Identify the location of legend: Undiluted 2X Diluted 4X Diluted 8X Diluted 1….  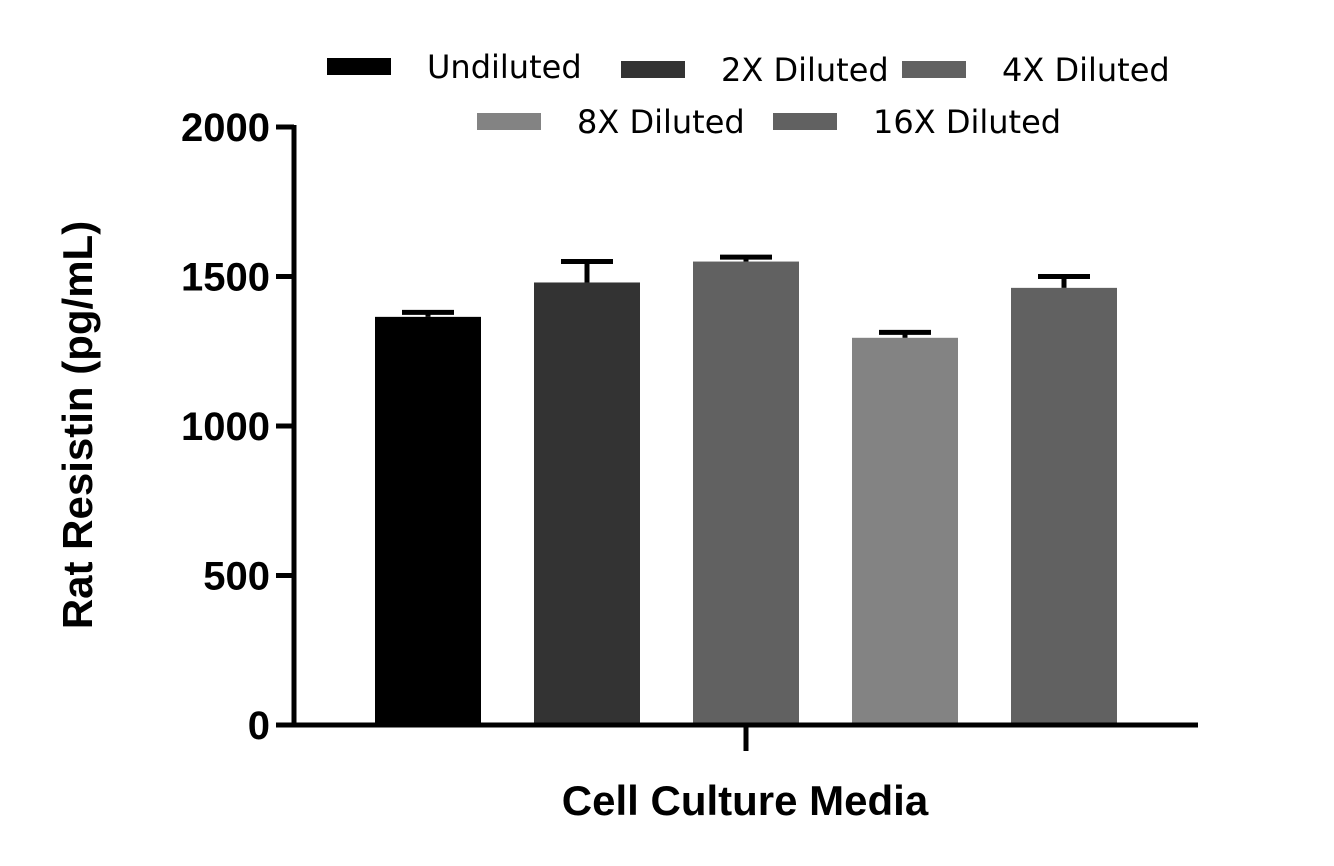
(748, 94).